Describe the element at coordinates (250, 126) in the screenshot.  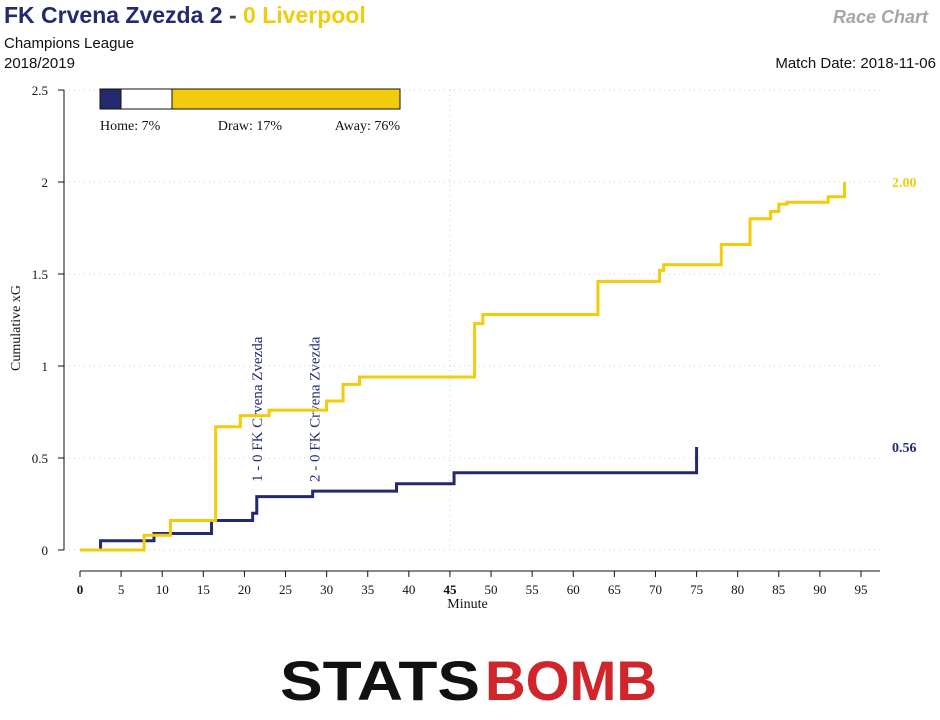
I see `prob-draw-label: Draw: 17%` at that location.